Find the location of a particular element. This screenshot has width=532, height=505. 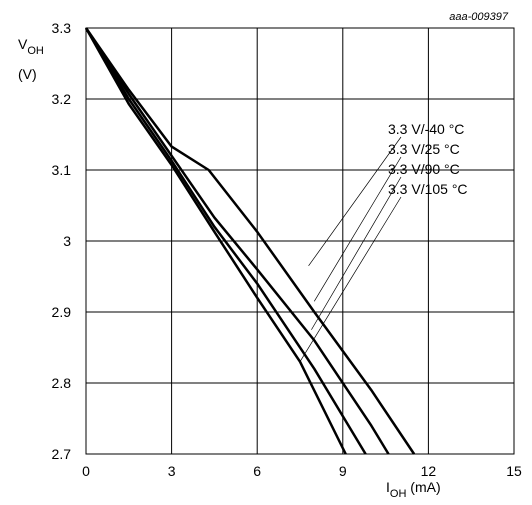

figure-id: aaa-009397 is located at coordinates (479, 17).